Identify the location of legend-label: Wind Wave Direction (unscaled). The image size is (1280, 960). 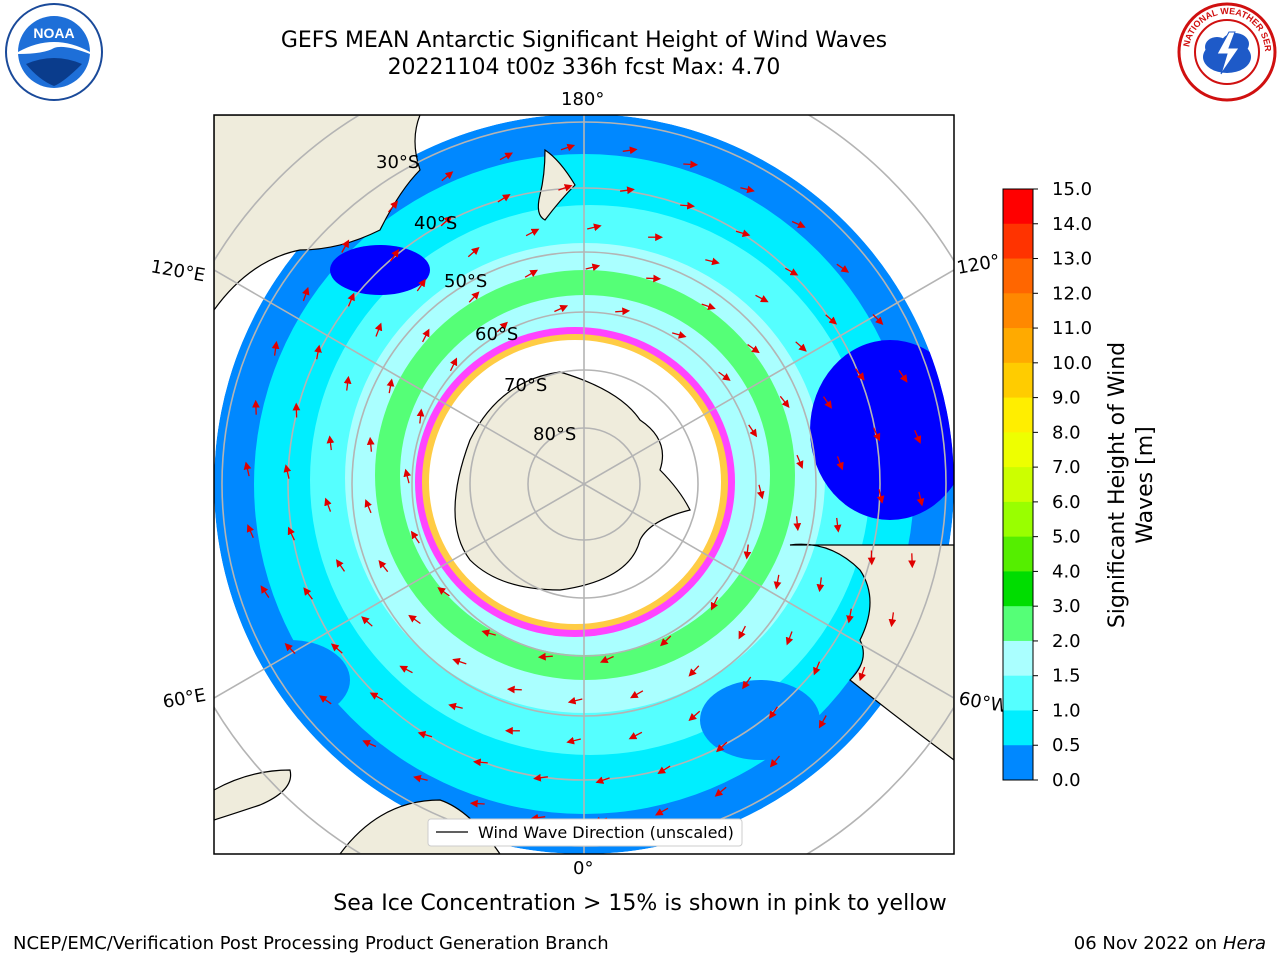
(606, 832).